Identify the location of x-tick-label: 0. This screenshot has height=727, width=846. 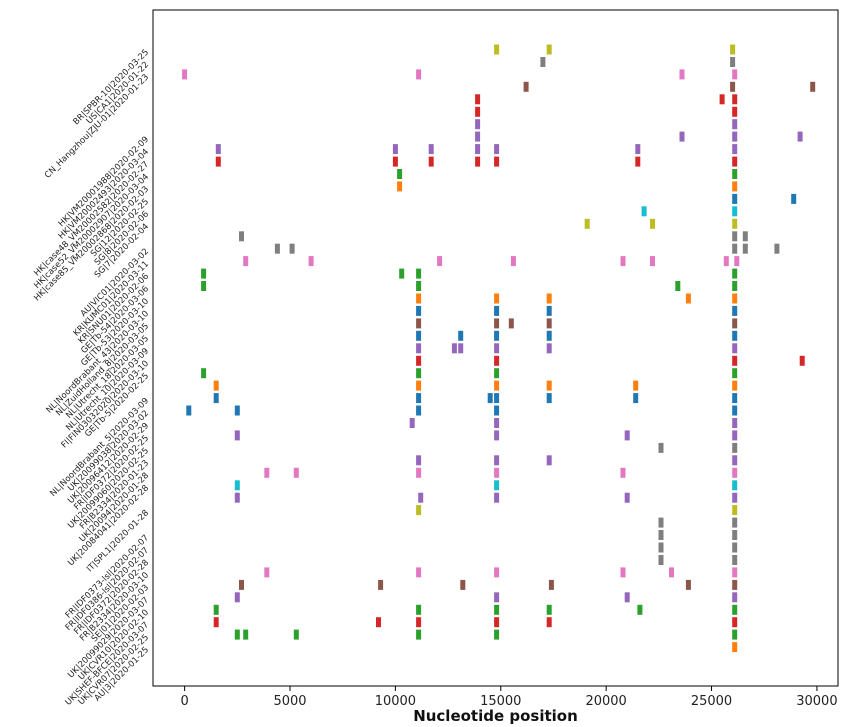
(184, 701).